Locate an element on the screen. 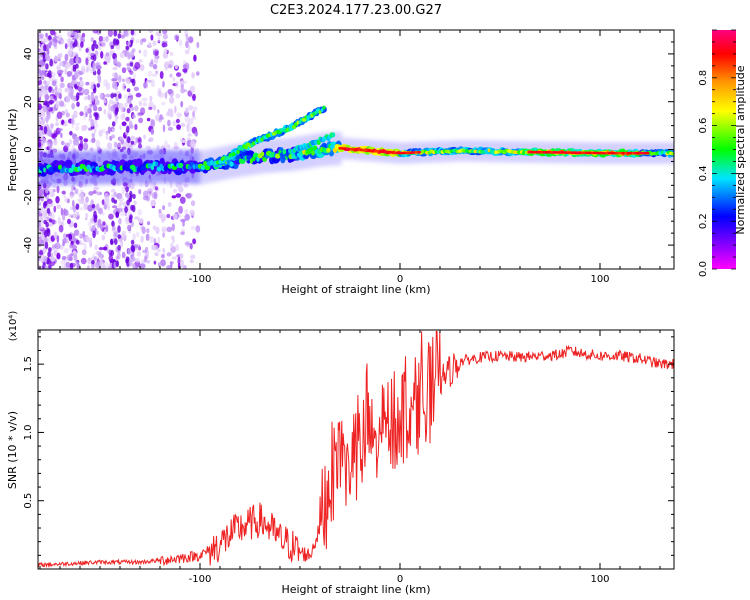 This screenshot has height=600, width=750. snr-x-tick-label: -100 is located at coordinates (200, 579).